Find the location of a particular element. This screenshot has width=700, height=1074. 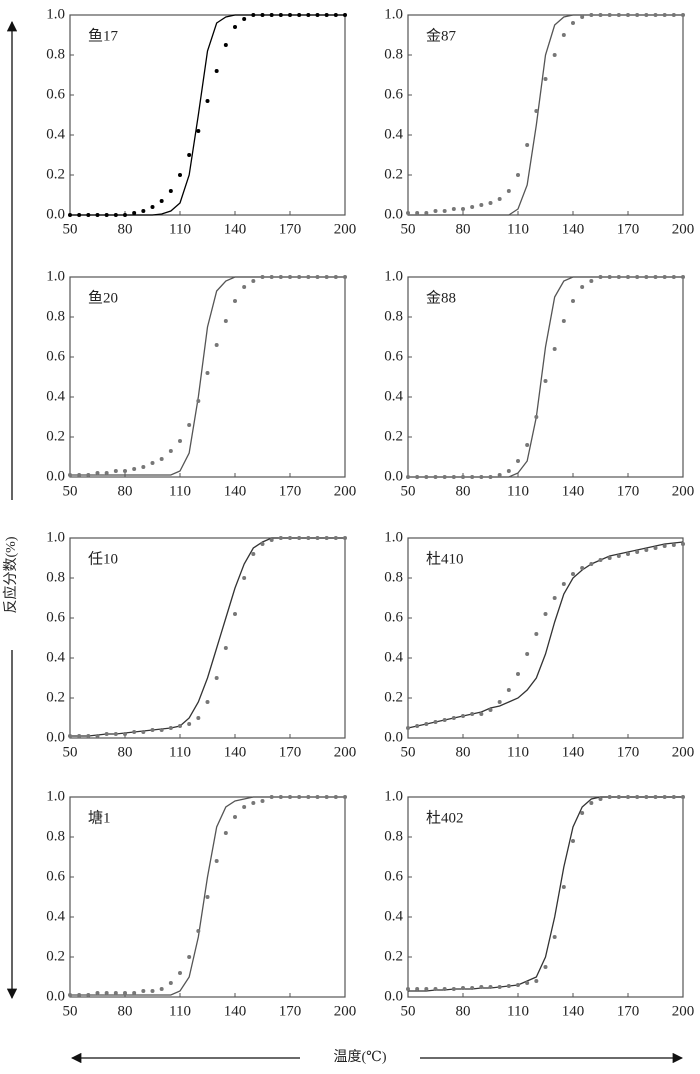

panel-title: 鱼17 is located at coordinates (103, 35).